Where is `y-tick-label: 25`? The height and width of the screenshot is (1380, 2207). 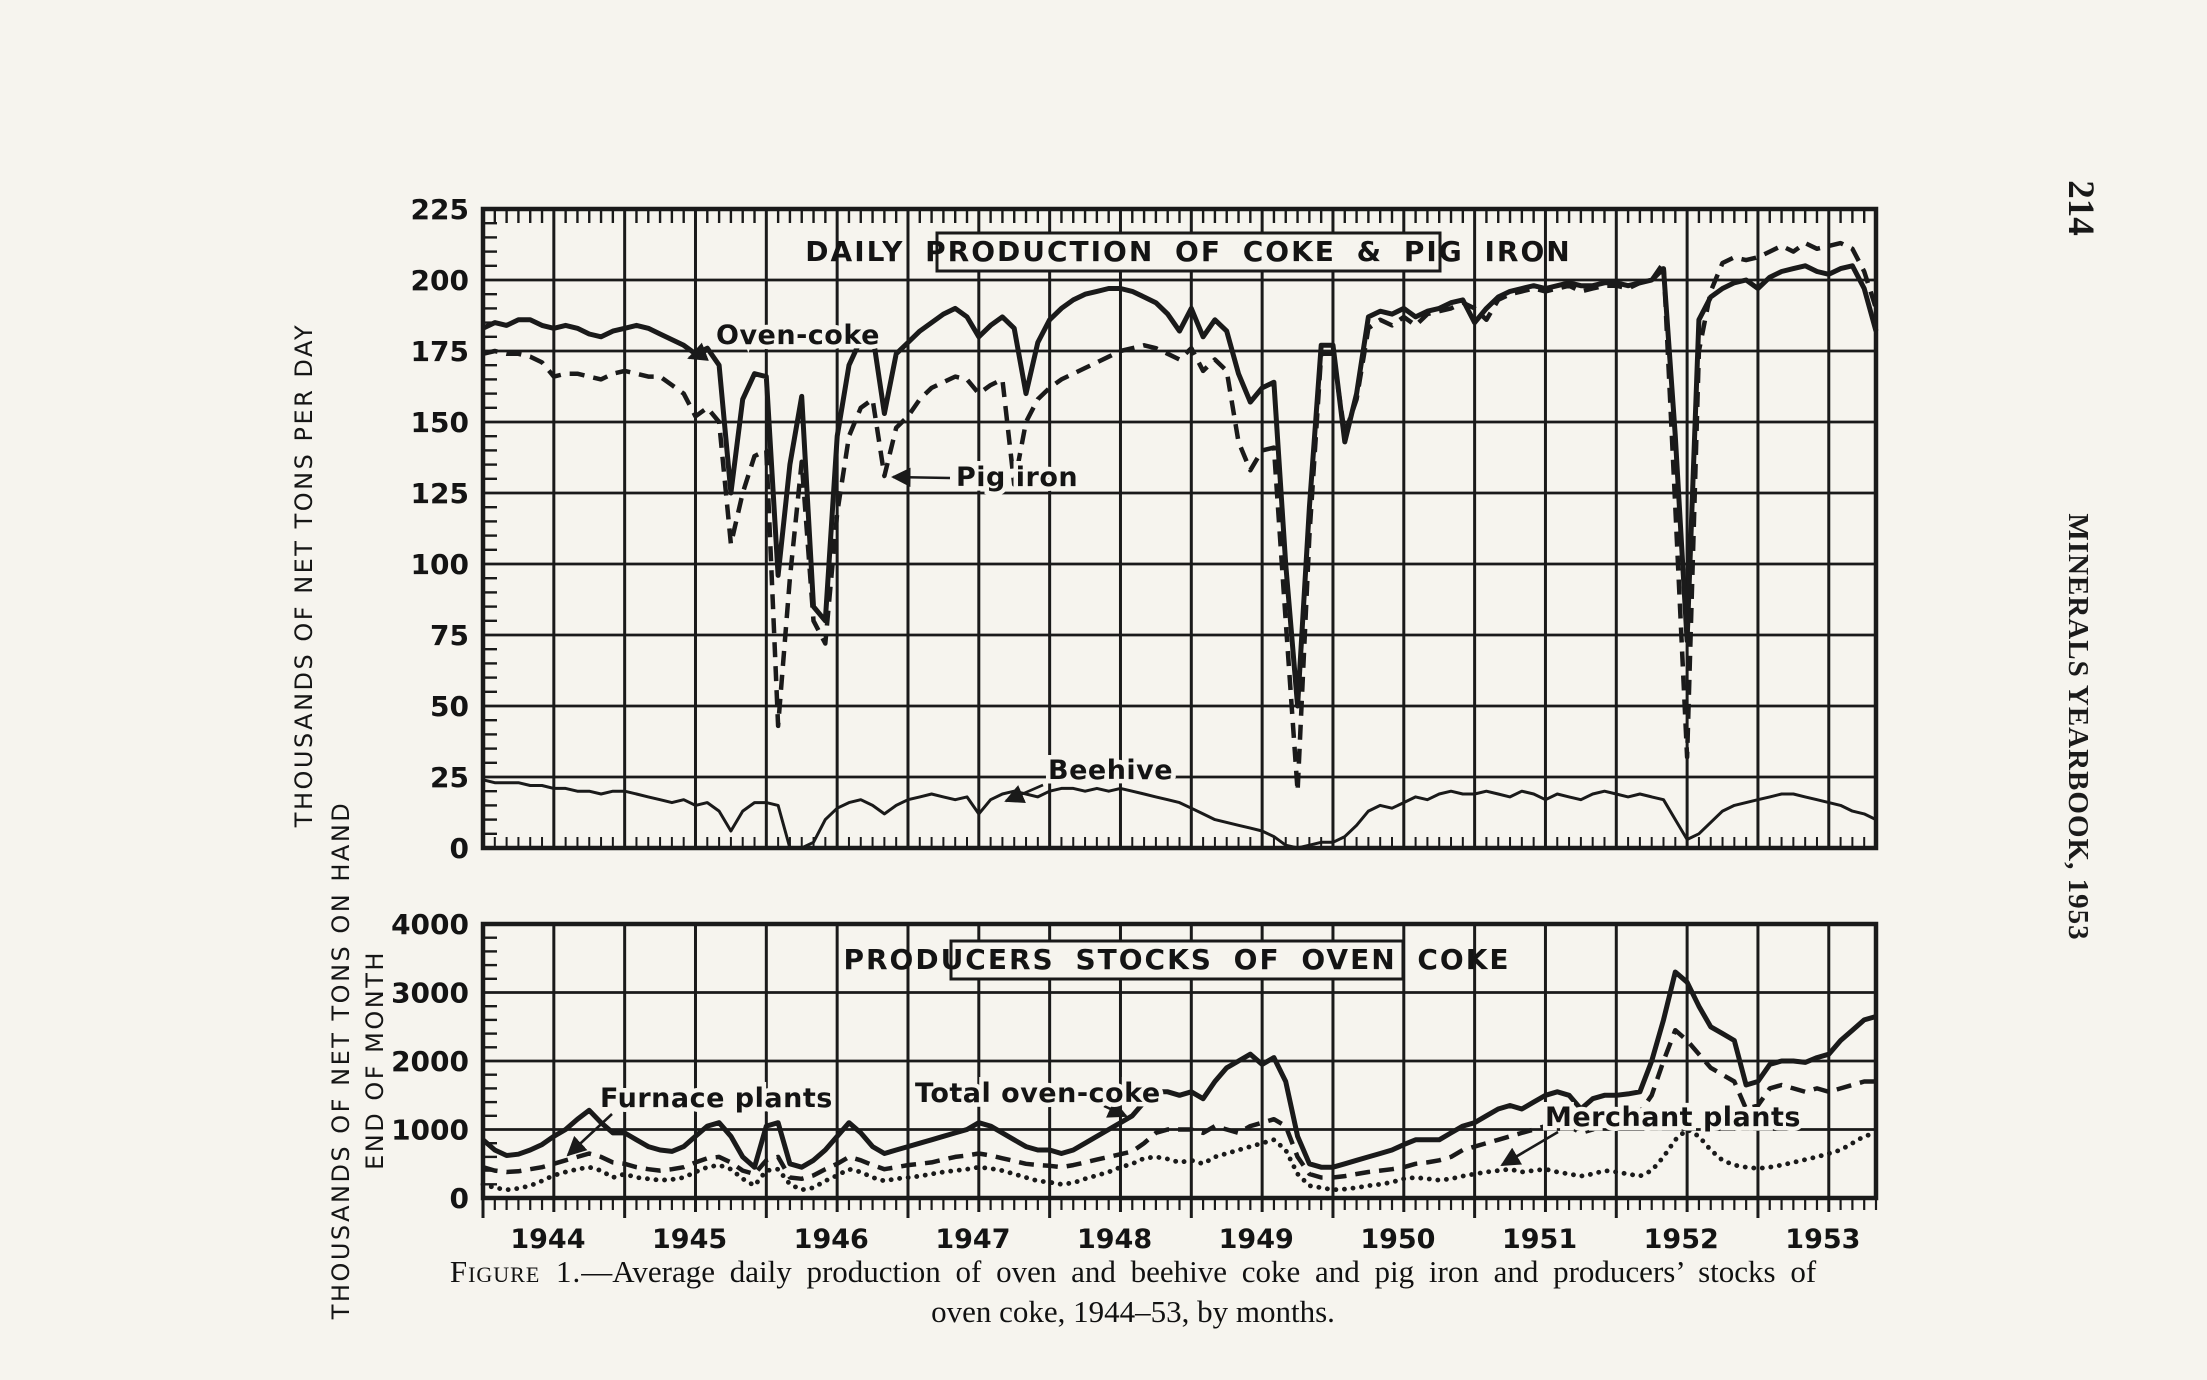 y-tick-label: 25 is located at coordinates (449, 777).